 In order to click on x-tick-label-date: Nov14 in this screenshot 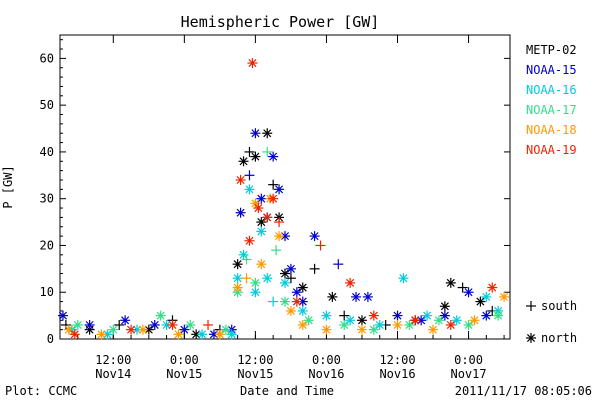, I will do `click(113, 374)`.